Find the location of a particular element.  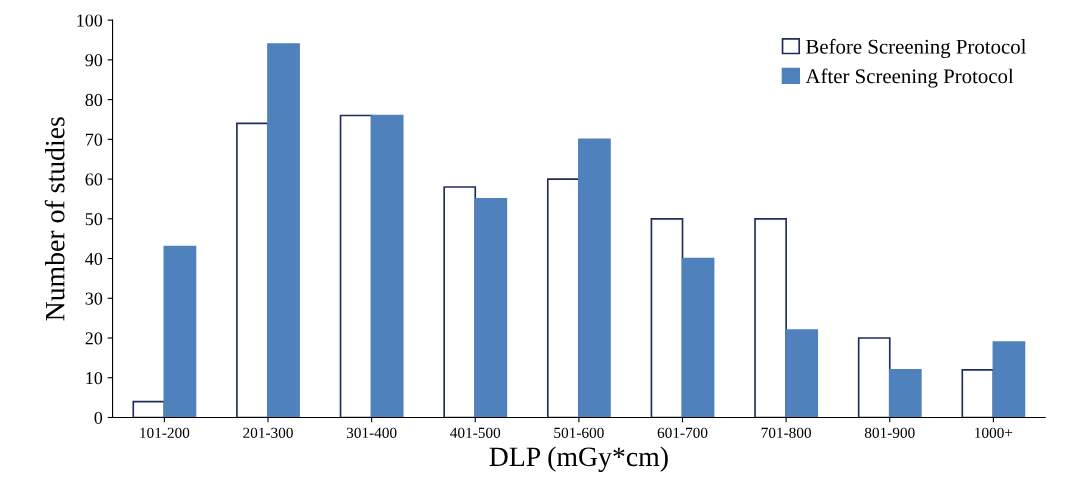

x-tick-label: 501-600 is located at coordinates (579, 432).